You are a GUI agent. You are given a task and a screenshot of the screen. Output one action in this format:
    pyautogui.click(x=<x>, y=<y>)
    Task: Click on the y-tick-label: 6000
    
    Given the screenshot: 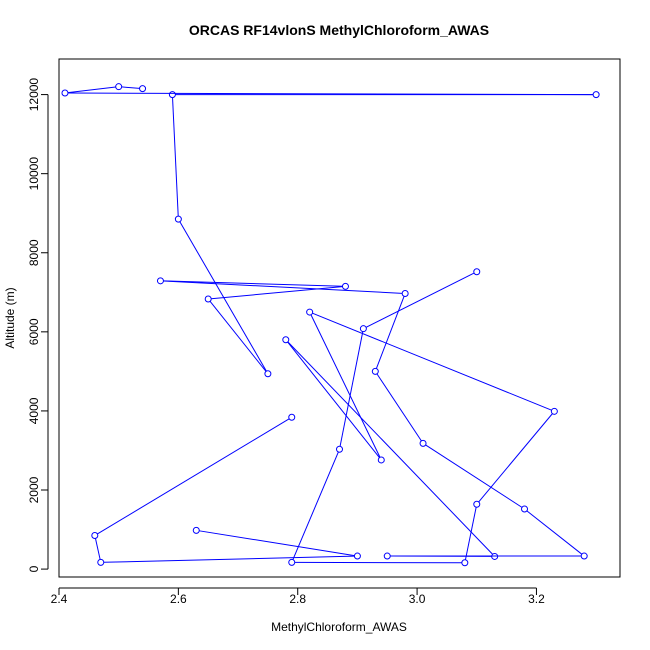 What is the action you would take?
    pyautogui.click(x=34, y=331)
    